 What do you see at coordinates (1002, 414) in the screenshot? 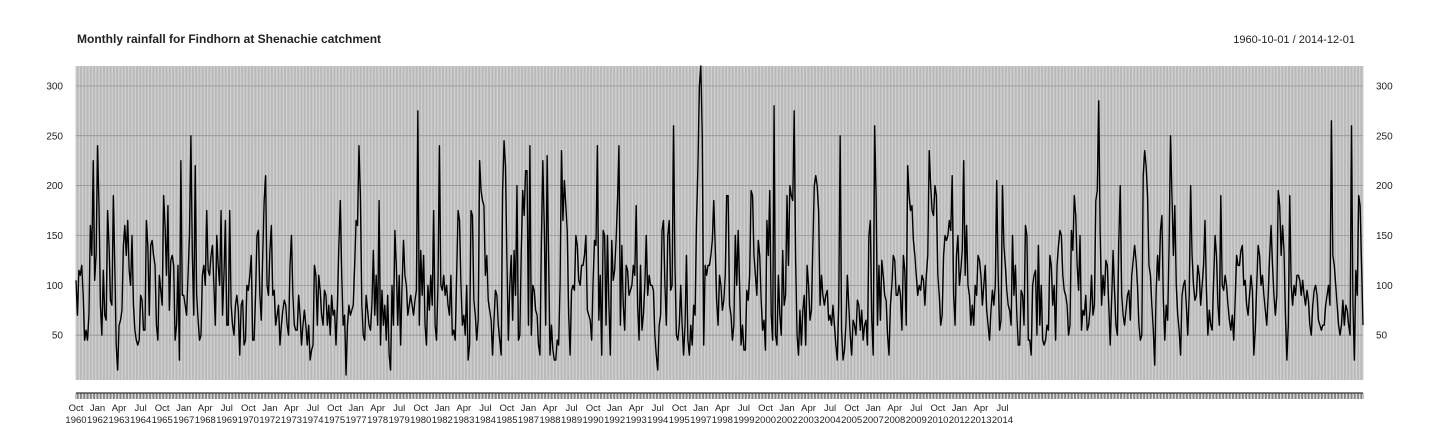
I see `x-tick-label: Jul 2014` at bounding box center [1002, 414].